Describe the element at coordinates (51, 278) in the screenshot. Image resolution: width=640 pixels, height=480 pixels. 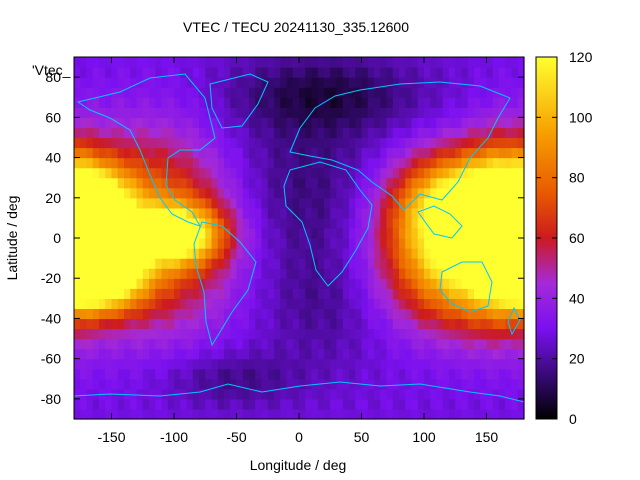
I see `y-tick-label: -20` at that location.